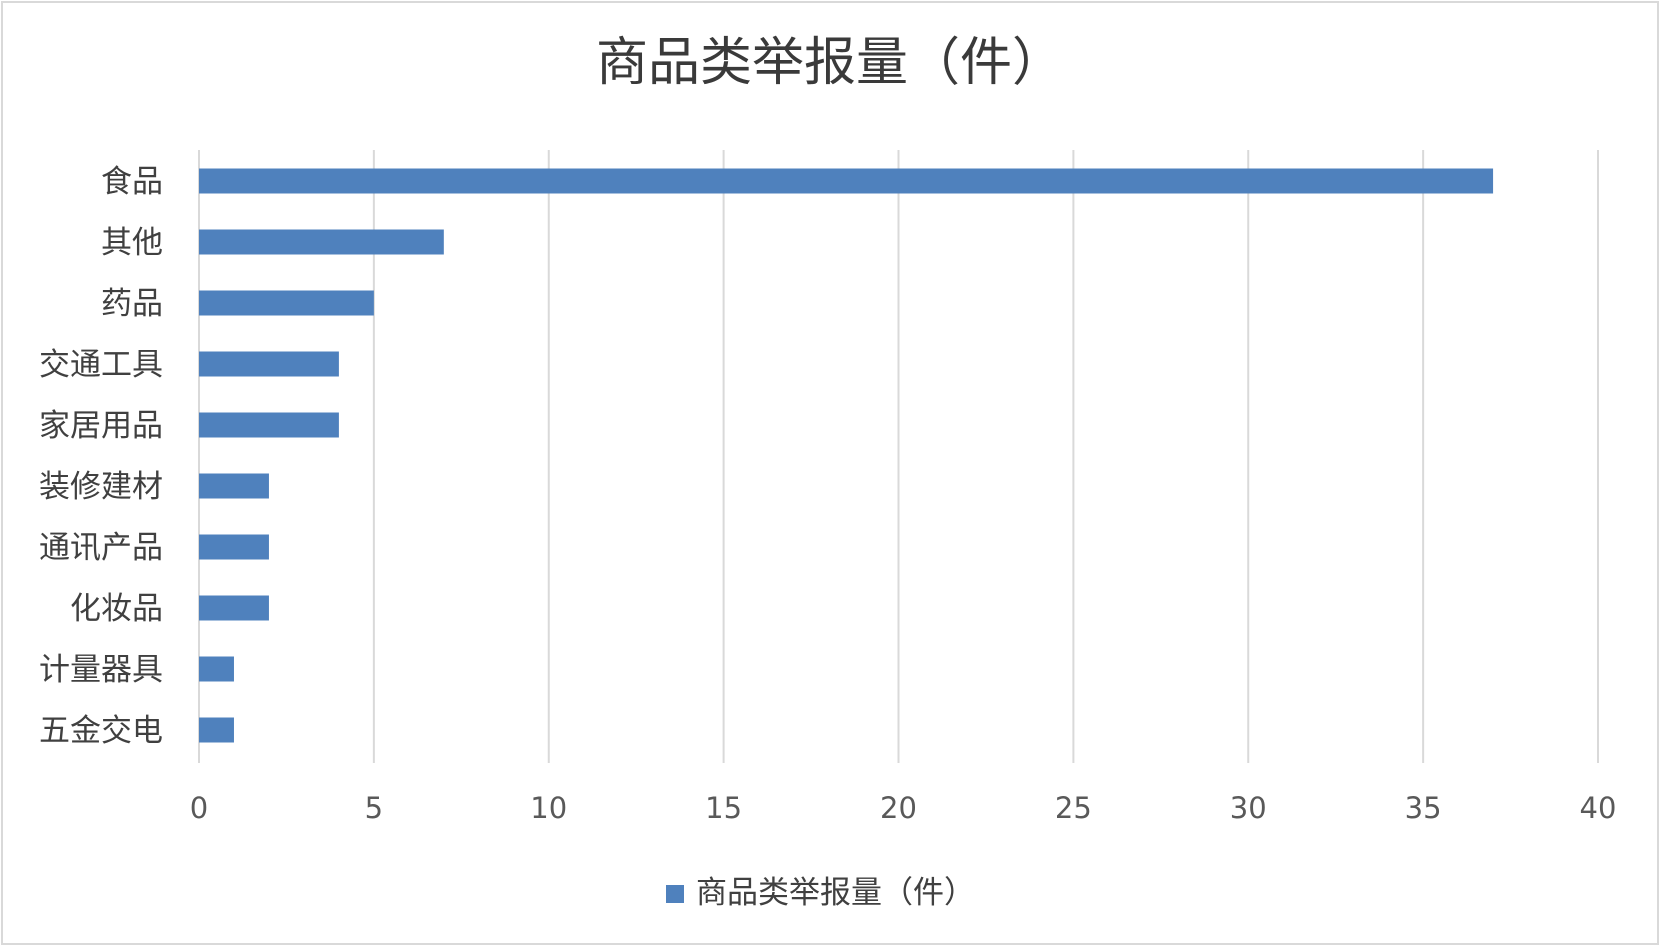  Describe the element at coordinates (1598, 808) in the screenshot. I see `x-tick-label: 40` at that location.